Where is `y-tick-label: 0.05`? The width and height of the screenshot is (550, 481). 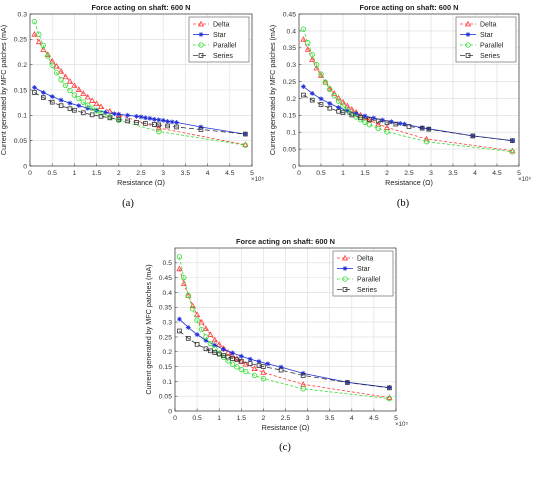
y-tick-label: 0.05 is located at coordinates (289, 150).